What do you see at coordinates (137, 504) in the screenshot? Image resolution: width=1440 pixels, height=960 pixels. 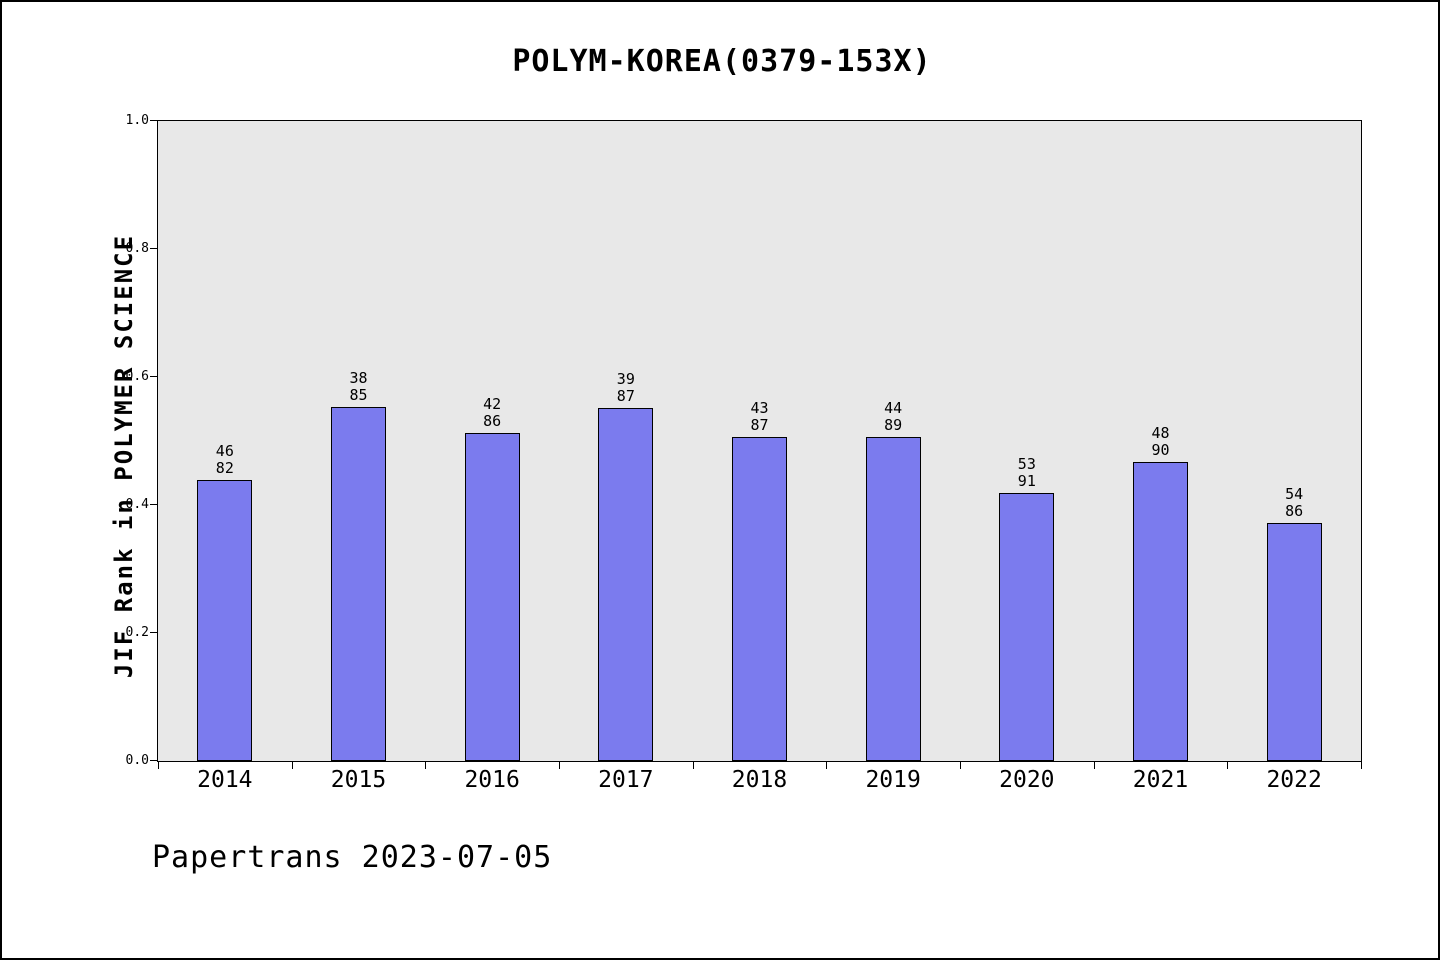 I see `y-tick-label: 0.4` at bounding box center [137, 504].